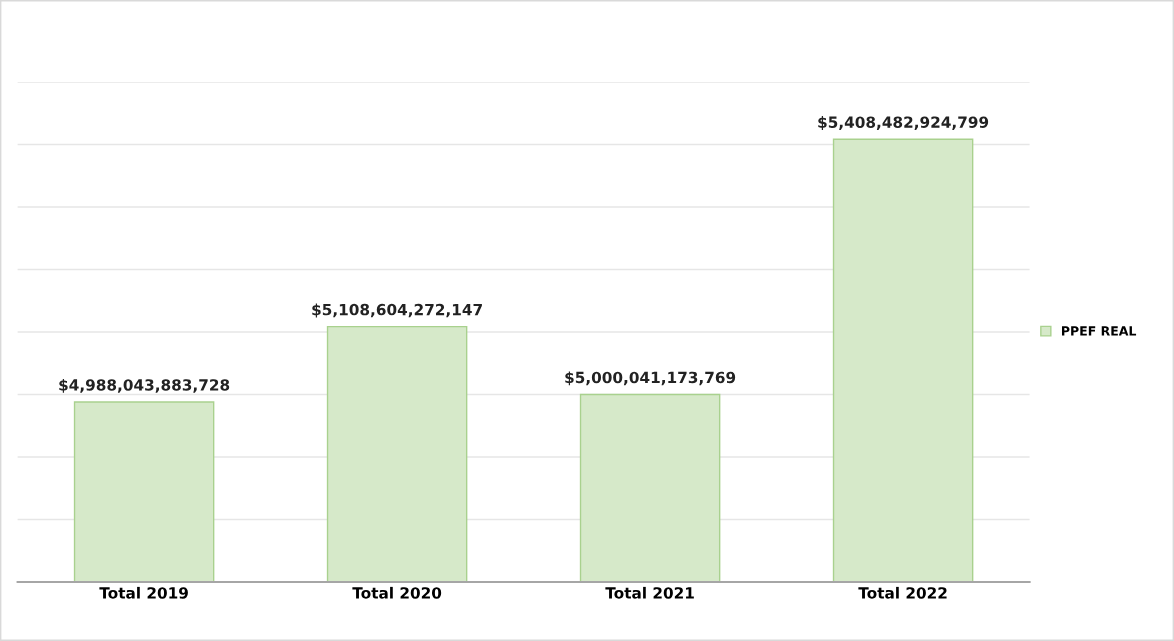  I want to click on legend-label: PPEF REAL, so click(1099, 331).